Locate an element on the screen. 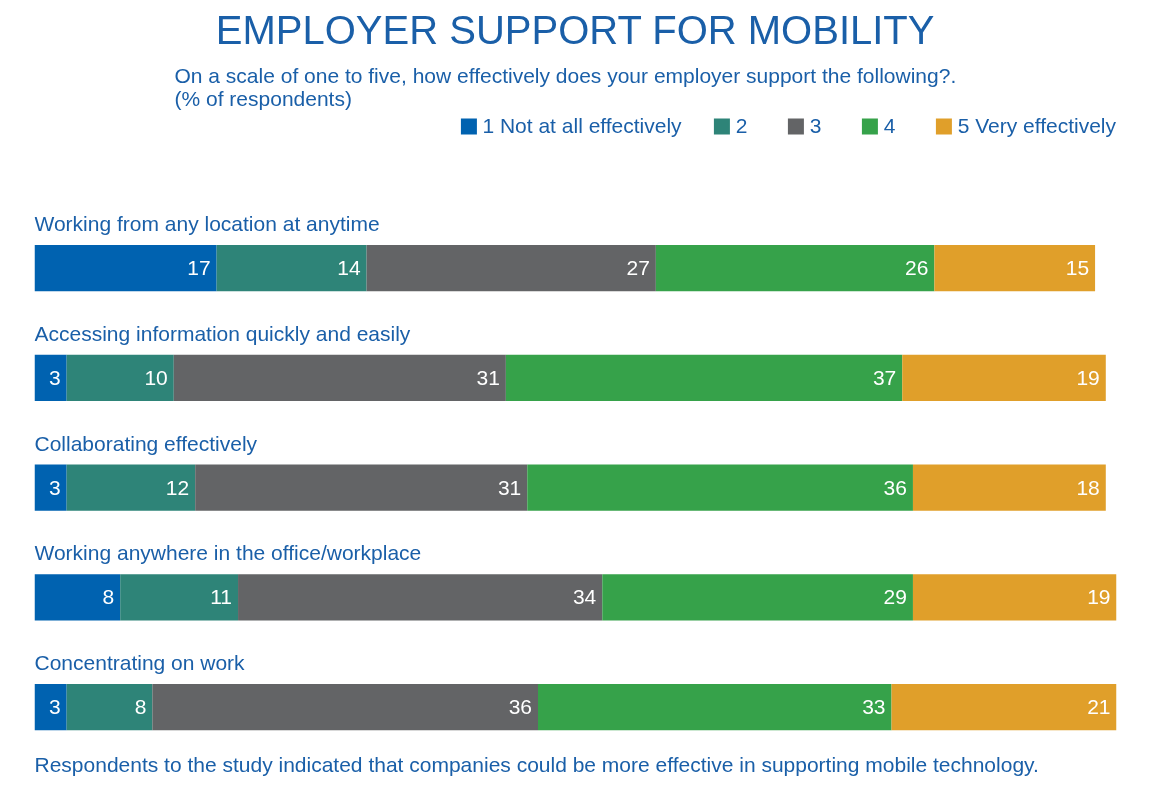 This screenshot has width=1162, height=787. data-label: 26 is located at coordinates (917, 268).